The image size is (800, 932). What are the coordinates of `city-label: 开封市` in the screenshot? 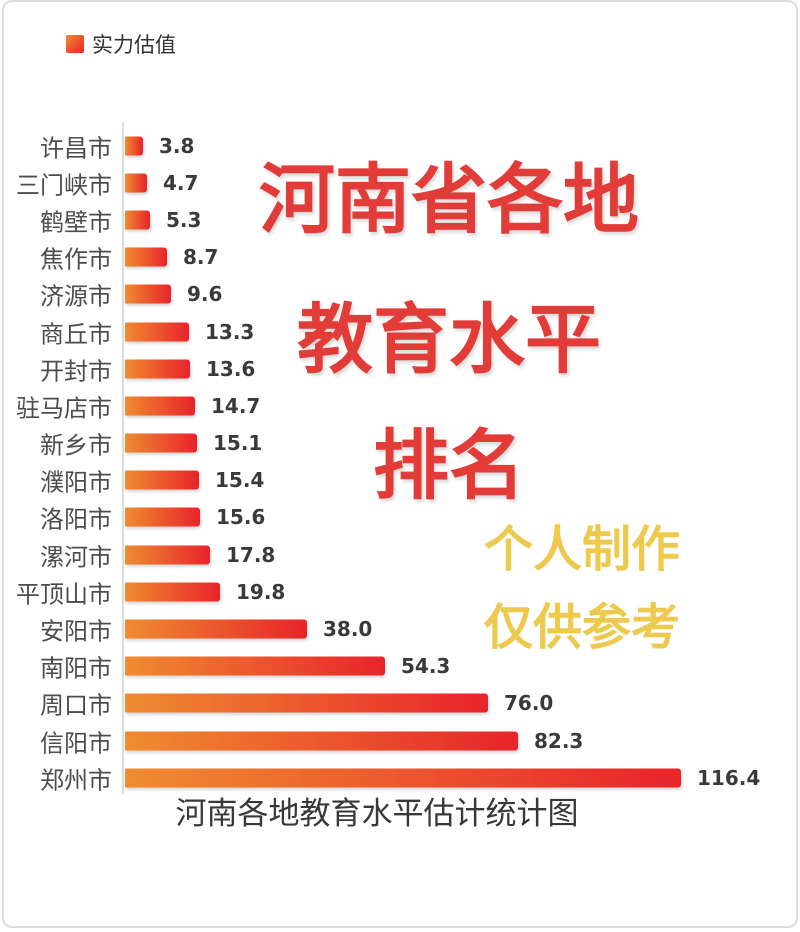 It's located at (76, 371).